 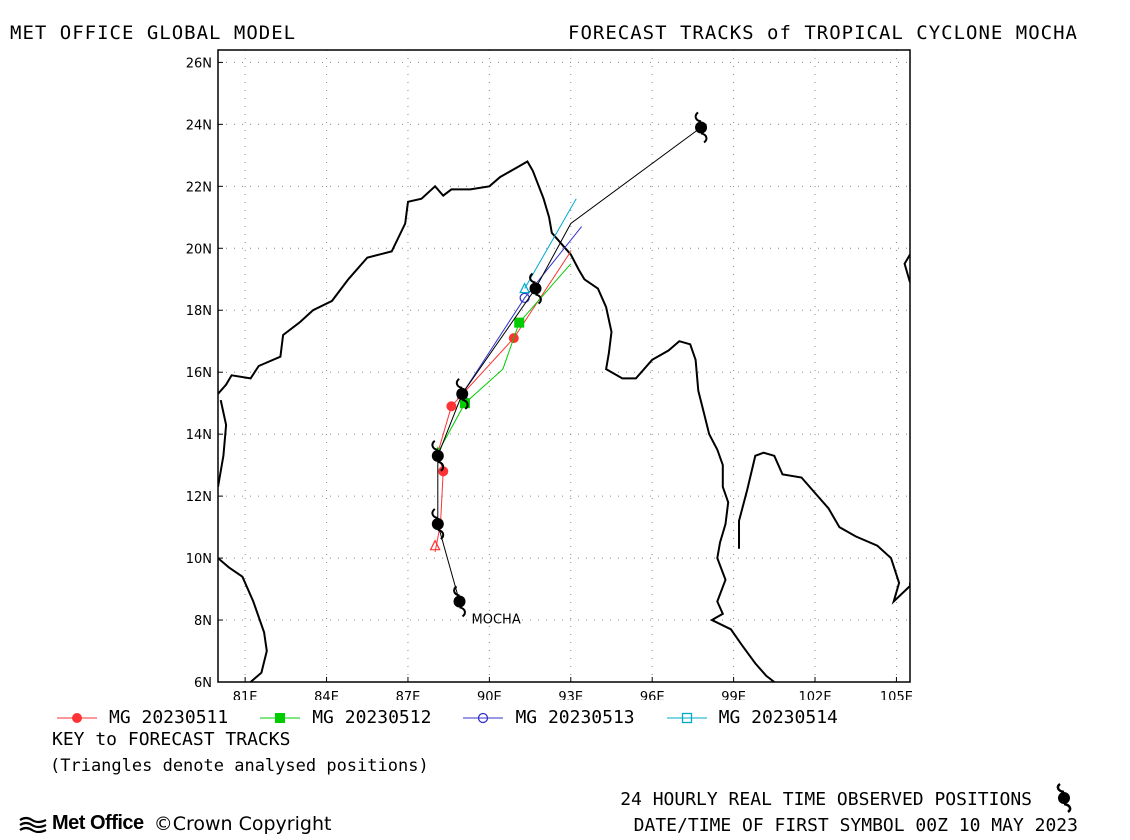 I want to click on tick-label-lat: 22N, so click(x=199, y=187).